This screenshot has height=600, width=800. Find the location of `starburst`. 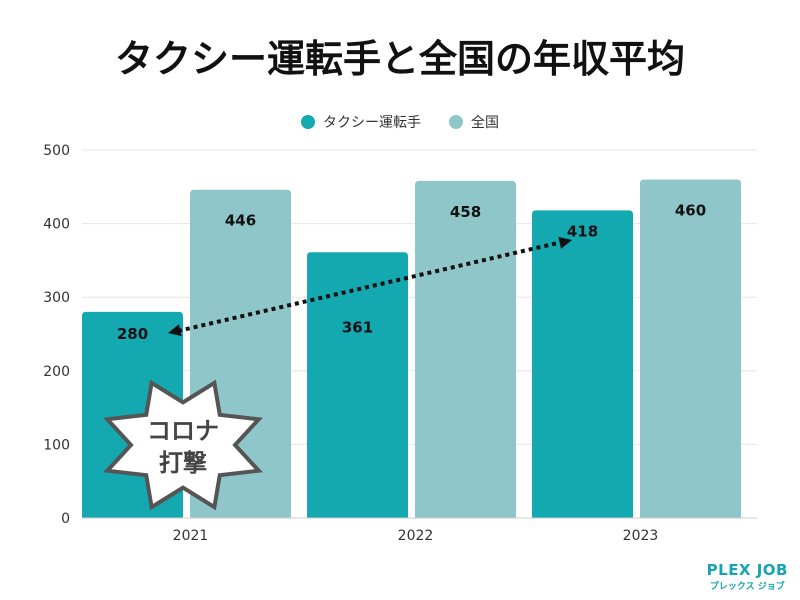

starburst is located at coordinates (183, 445).